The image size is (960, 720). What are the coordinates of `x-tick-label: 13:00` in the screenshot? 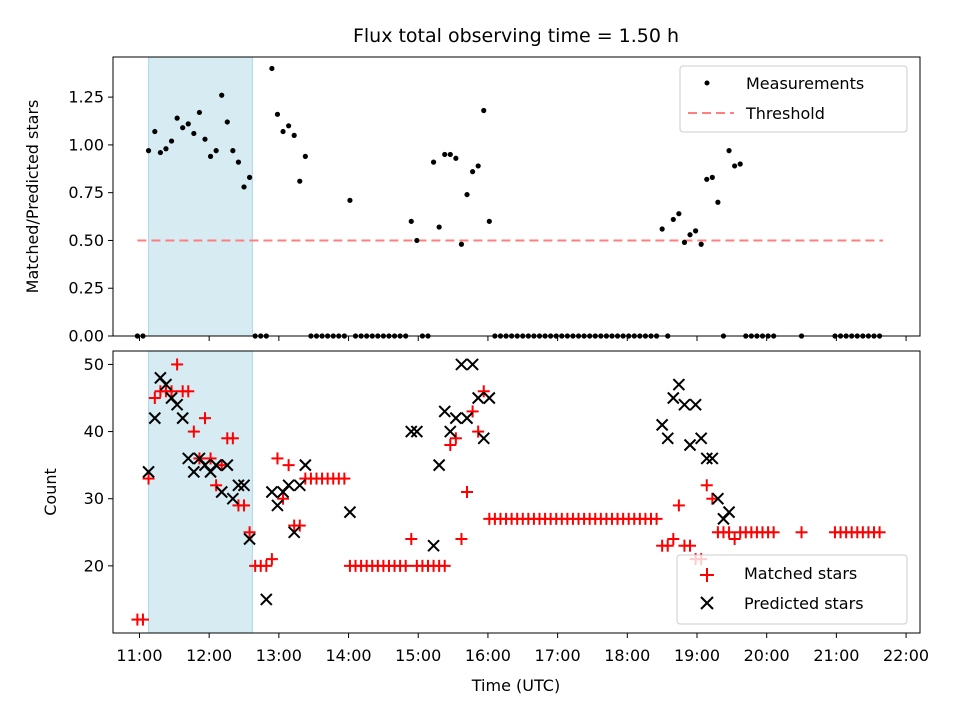 It's located at (279, 655).